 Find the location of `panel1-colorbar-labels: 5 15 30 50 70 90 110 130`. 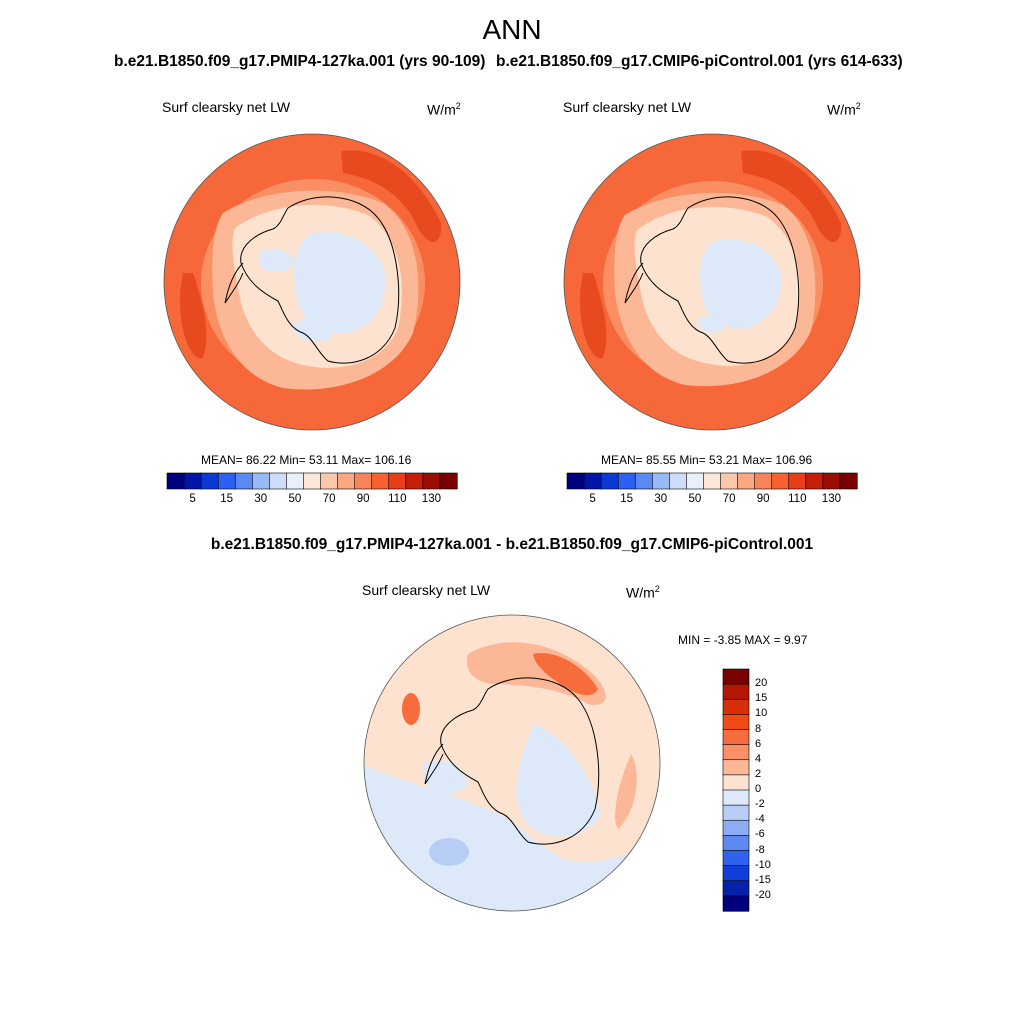

panel1-colorbar-labels: 5 15 30 50 70 90 110 130 is located at coordinates (312, 501).